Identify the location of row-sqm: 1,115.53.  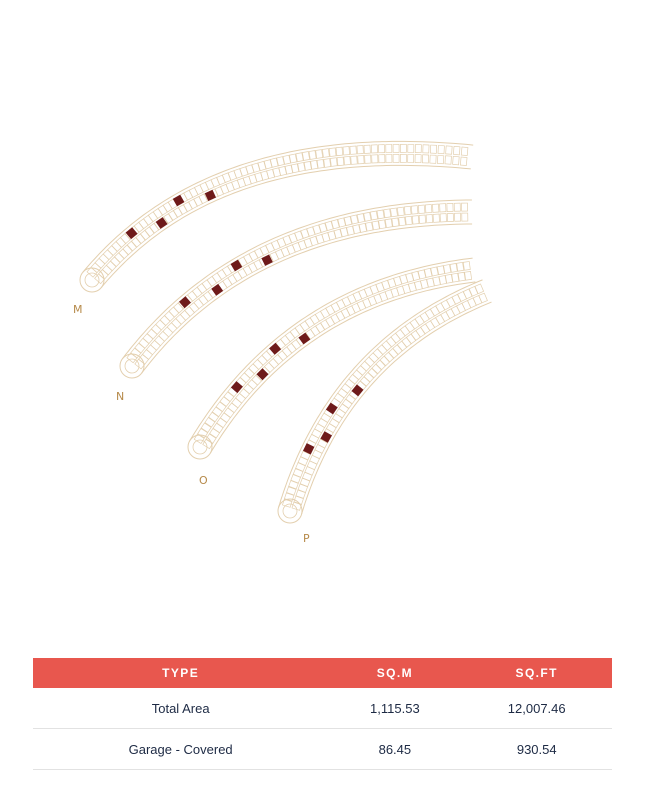
(395, 708).